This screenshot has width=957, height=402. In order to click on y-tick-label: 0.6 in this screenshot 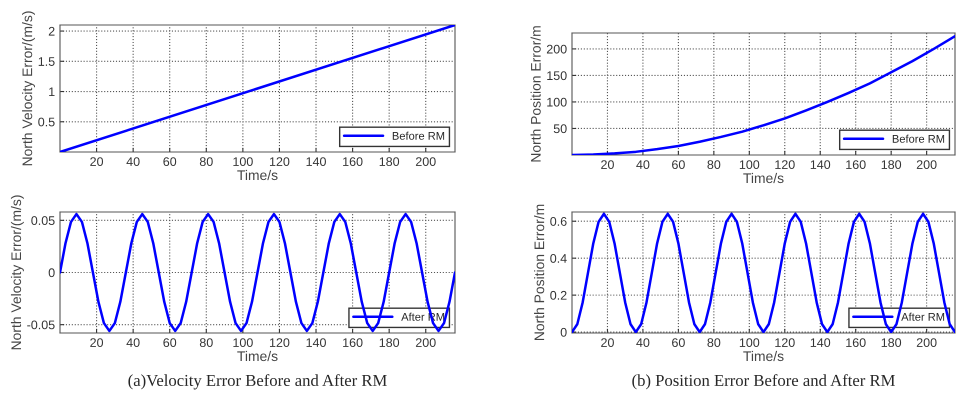, I will do `click(558, 221)`.